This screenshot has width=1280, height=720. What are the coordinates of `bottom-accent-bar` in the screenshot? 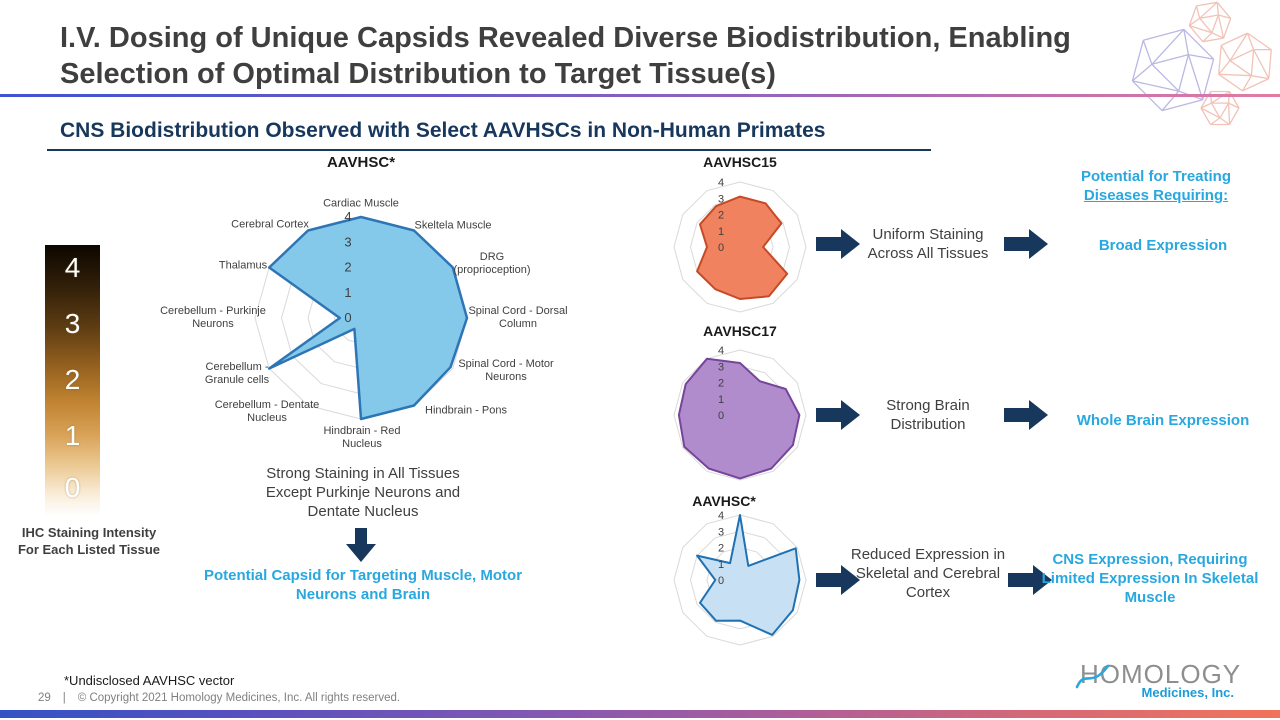 It's located at (640, 714).